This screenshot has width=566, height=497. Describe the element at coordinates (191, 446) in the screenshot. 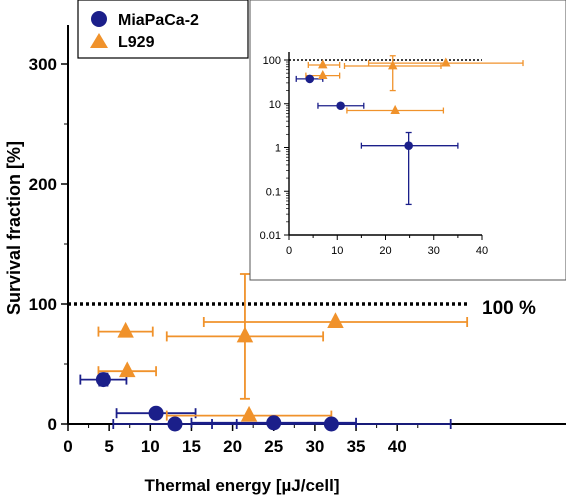

I see `x-tick-label: 15` at that location.